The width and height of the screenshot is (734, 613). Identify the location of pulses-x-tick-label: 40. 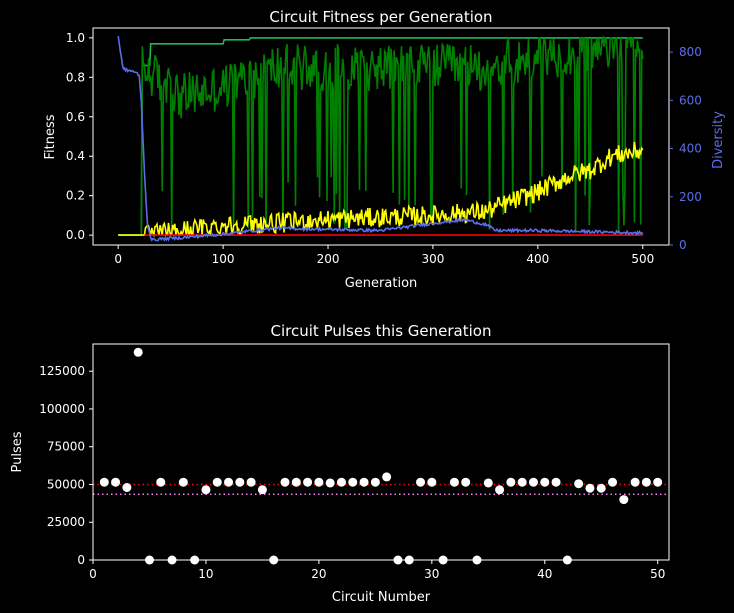
(544, 574).